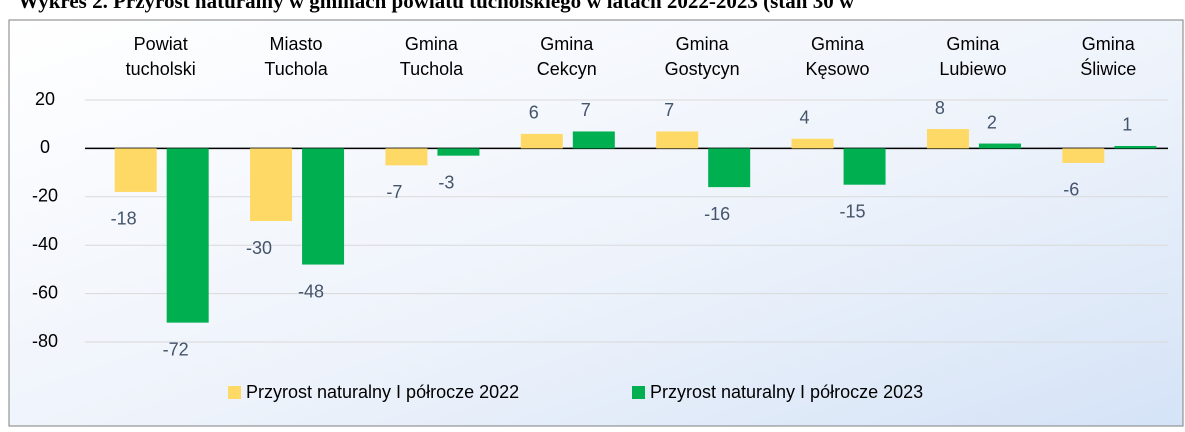  I want to click on legend-label: Przyrost naturalny I półrocze 2022, so click(382, 392).